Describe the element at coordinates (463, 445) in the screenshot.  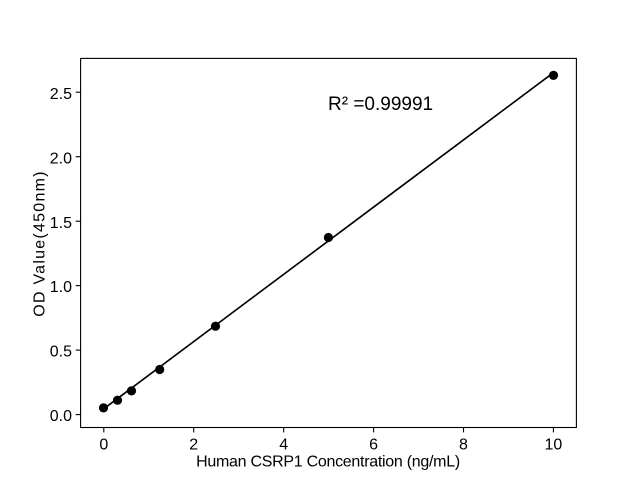
I see `svg-text: 8` at that location.